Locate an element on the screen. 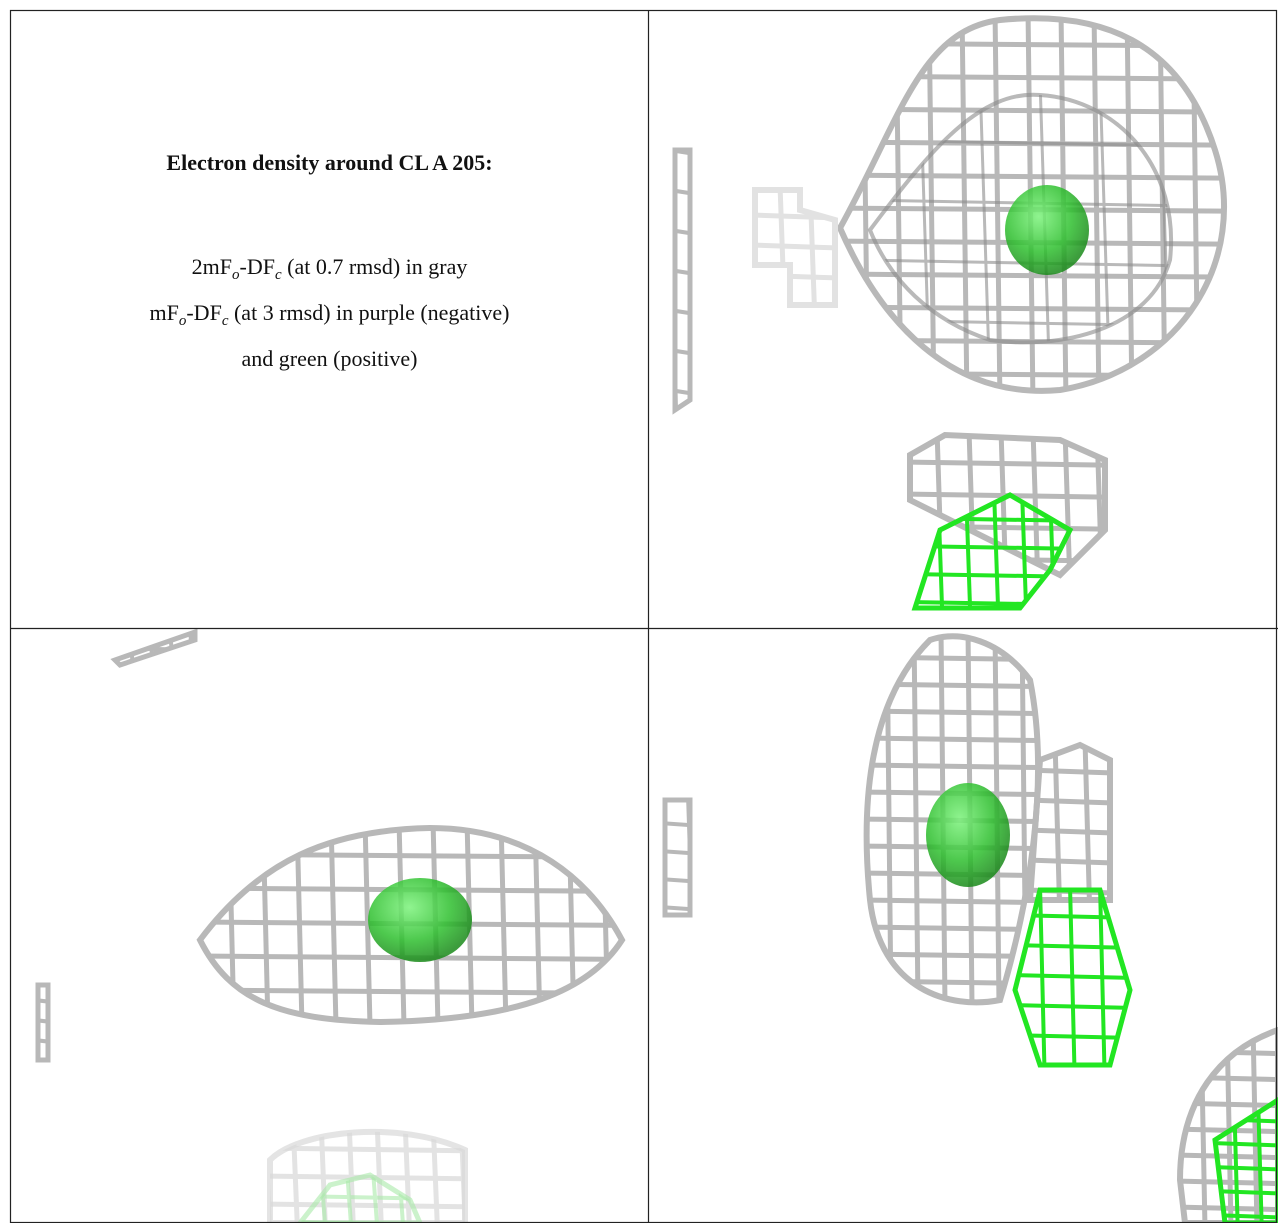 The image size is (1278, 1223). caption-line: and green (positive) is located at coordinates (329, 359).